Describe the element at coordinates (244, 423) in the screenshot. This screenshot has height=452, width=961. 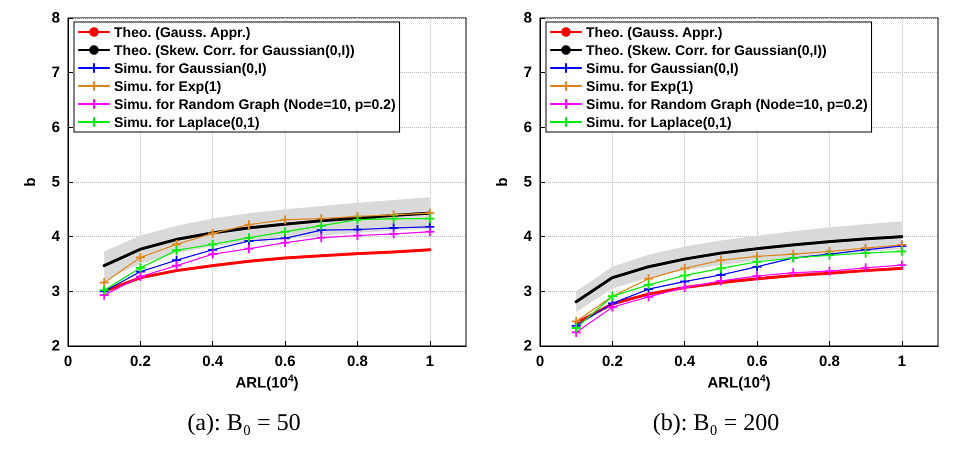
I see `text: (a): B₀ = 50` at that location.